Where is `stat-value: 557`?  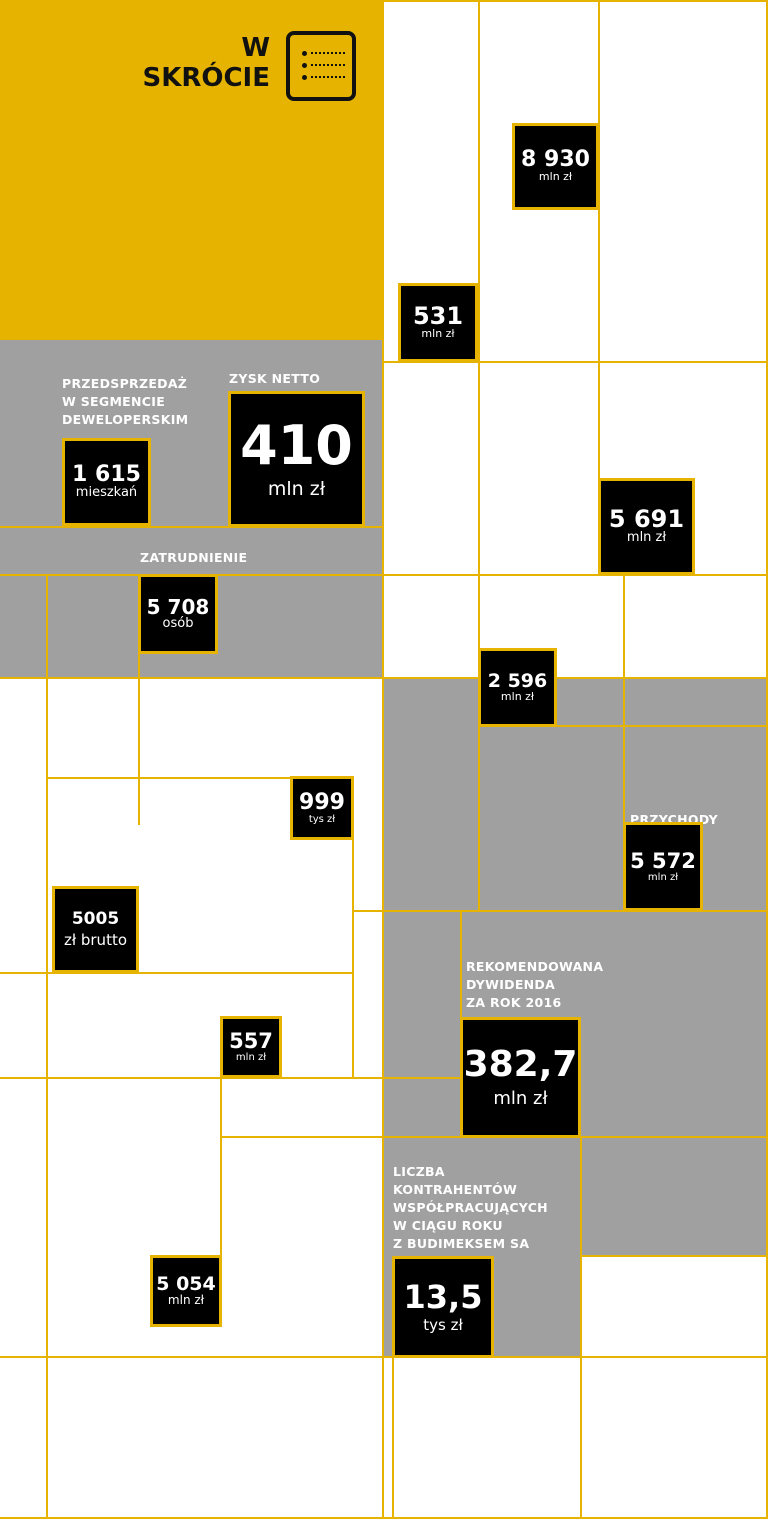
stat-value: 557 is located at coordinates (251, 1041).